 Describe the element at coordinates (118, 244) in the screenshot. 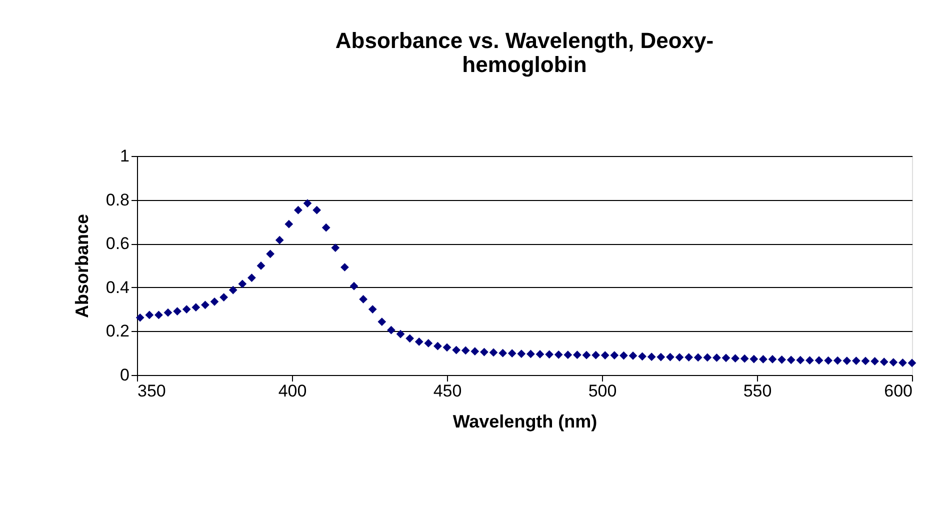

I see `y-tick-label: 0.6` at that location.